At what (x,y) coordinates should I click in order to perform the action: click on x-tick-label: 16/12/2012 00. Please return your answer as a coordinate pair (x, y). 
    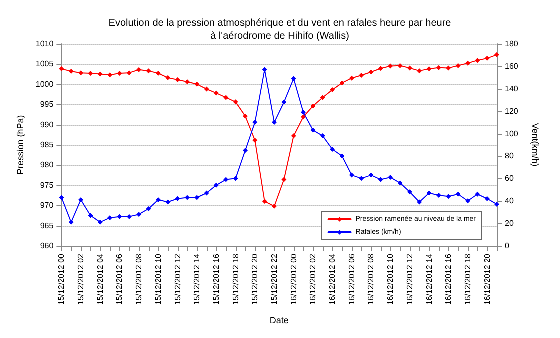
    Looking at the image, I should click on (293, 279).